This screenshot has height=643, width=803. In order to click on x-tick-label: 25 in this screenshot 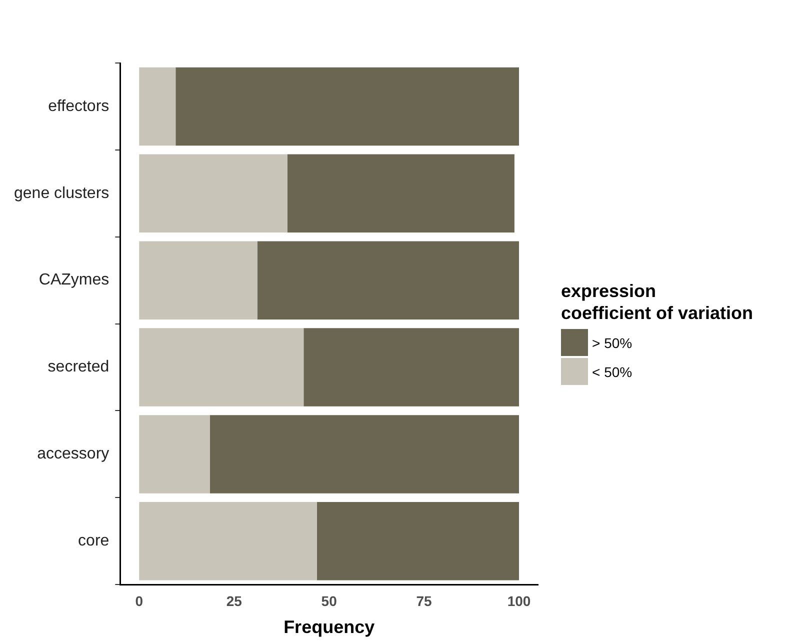, I will do `click(234, 600)`.